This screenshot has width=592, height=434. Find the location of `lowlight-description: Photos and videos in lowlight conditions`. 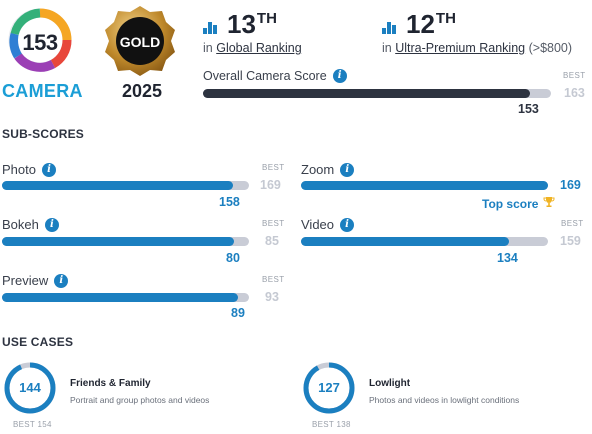

lowlight-description: Photos and videos in lowlight conditions is located at coordinates (444, 400).